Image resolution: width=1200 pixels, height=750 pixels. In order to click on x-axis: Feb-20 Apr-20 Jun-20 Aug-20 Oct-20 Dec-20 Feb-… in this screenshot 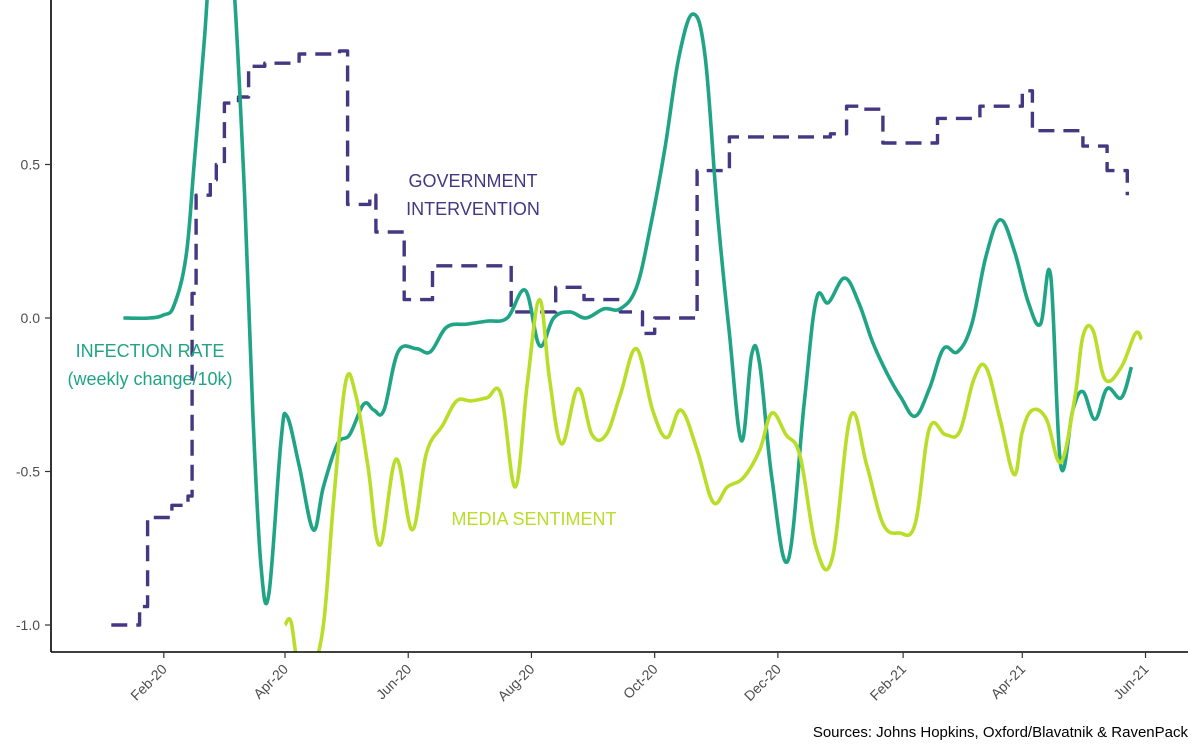, I will do `click(639, 678)`.